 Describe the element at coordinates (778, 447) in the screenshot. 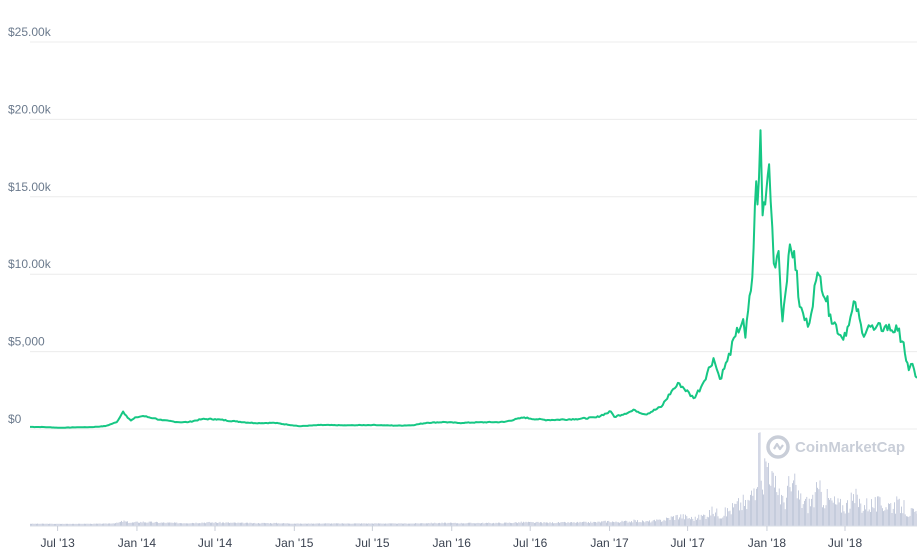

I see `coinmarketcap-logo-icon` at that location.